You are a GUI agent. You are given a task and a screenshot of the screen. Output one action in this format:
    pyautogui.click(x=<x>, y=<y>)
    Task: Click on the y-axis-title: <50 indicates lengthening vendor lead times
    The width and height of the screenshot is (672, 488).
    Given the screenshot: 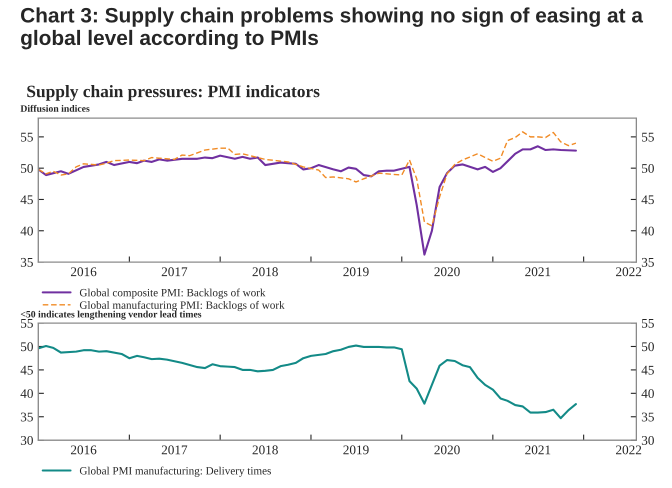 What is the action you would take?
    pyautogui.click(x=111, y=315)
    